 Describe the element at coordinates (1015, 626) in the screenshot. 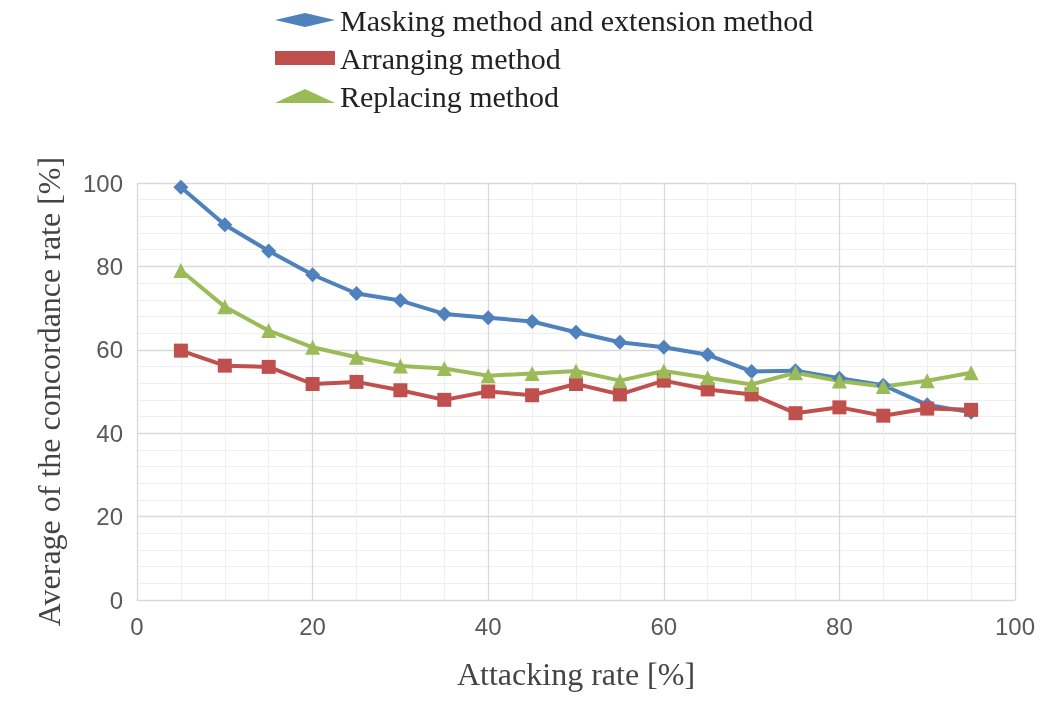

I see `x-tick-label: 100` at that location.